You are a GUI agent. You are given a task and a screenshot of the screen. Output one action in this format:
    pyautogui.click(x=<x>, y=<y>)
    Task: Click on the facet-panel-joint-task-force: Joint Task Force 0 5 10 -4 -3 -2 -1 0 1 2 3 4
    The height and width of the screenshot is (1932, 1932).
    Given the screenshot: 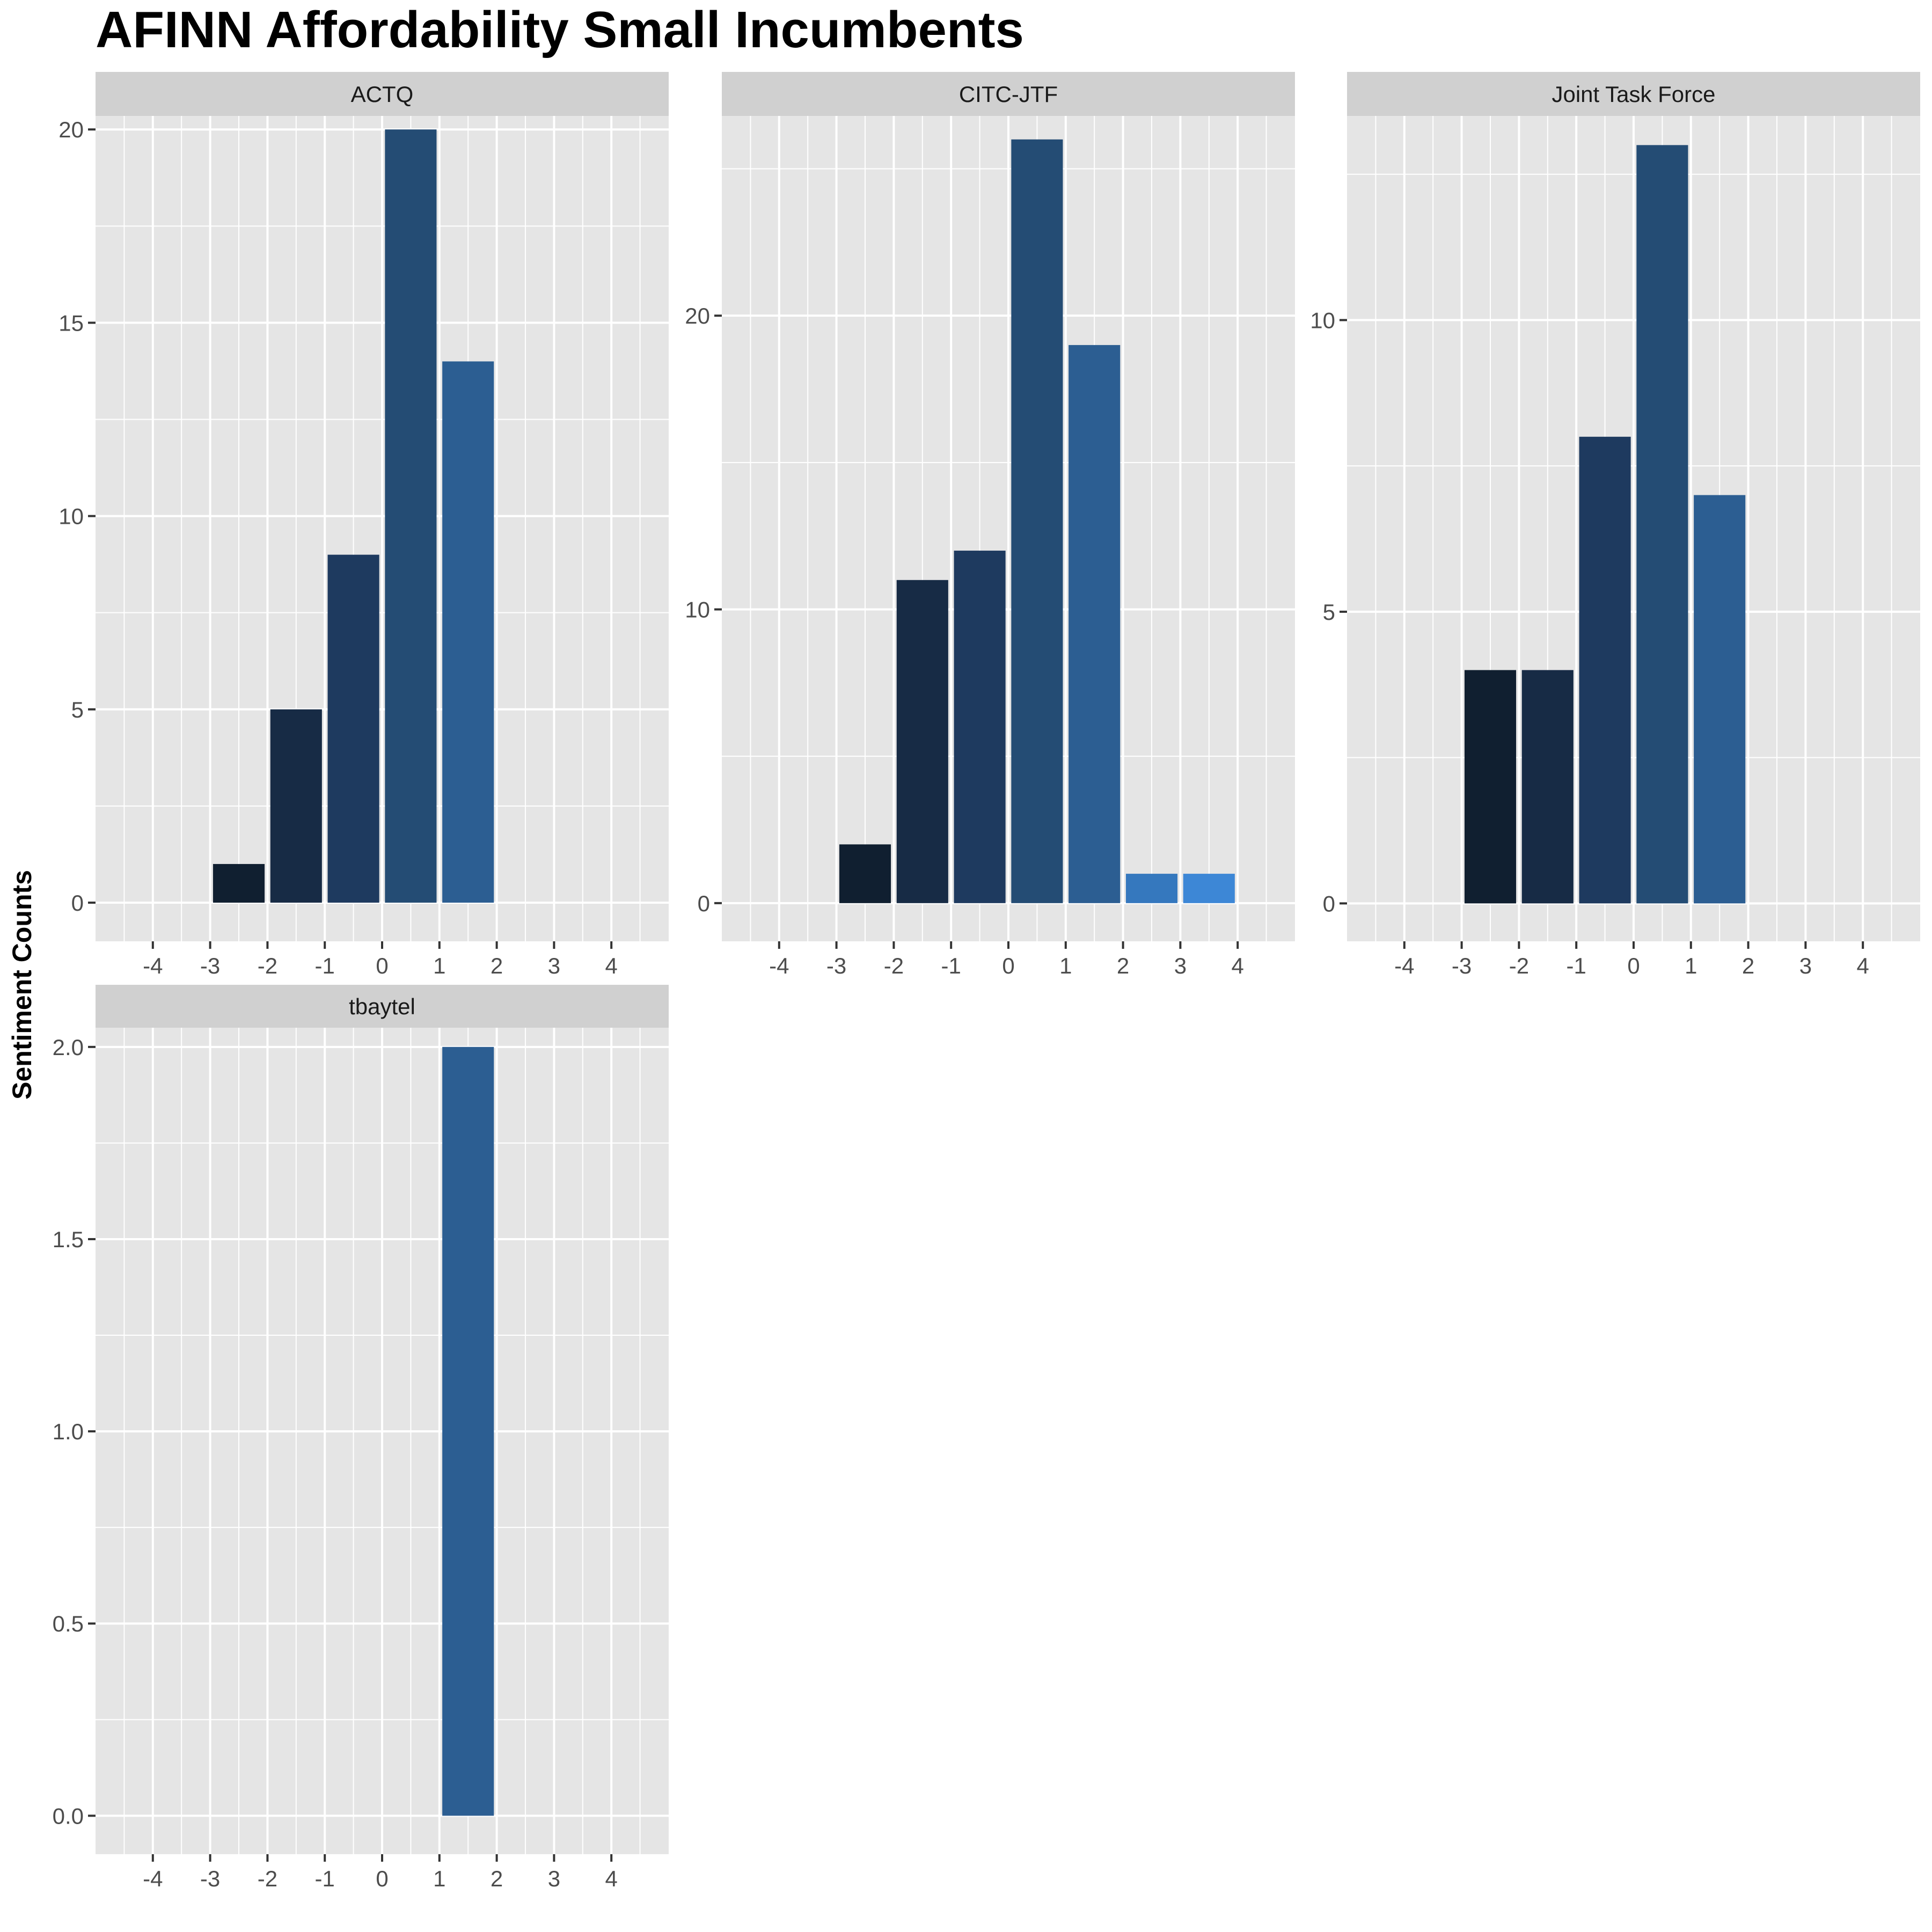 What is the action you would take?
    pyautogui.click(x=1615, y=525)
    